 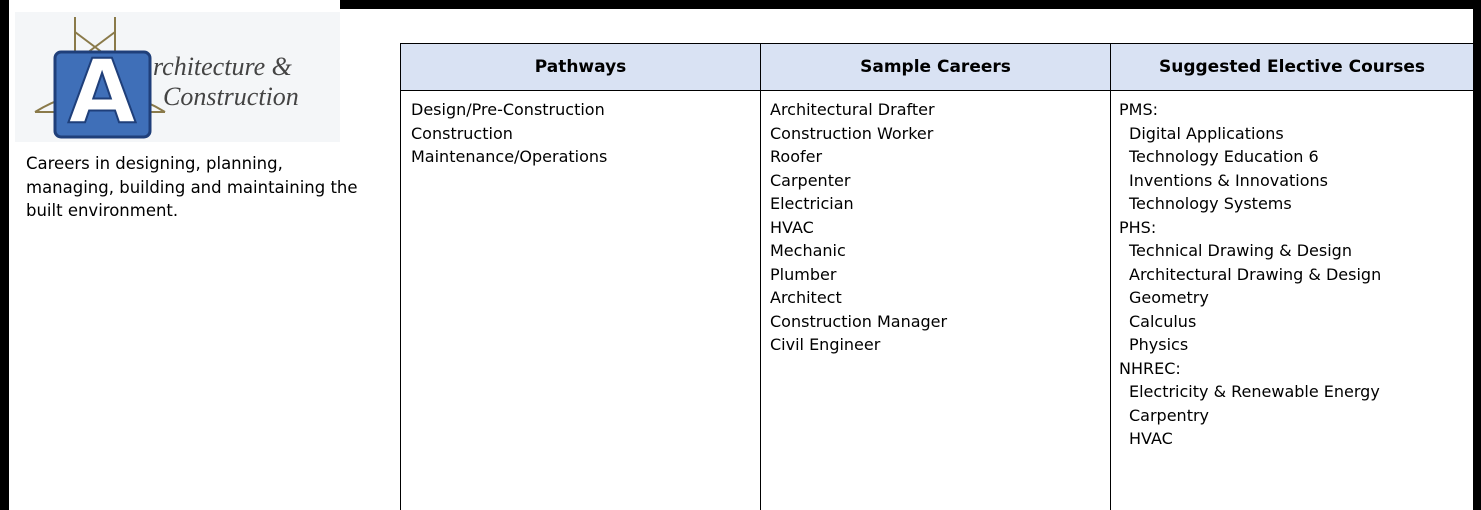 What do you see at coordinates (1163, 321) in the screenshot?
I see `course: Calculus` at bounding box center [1163, 321].